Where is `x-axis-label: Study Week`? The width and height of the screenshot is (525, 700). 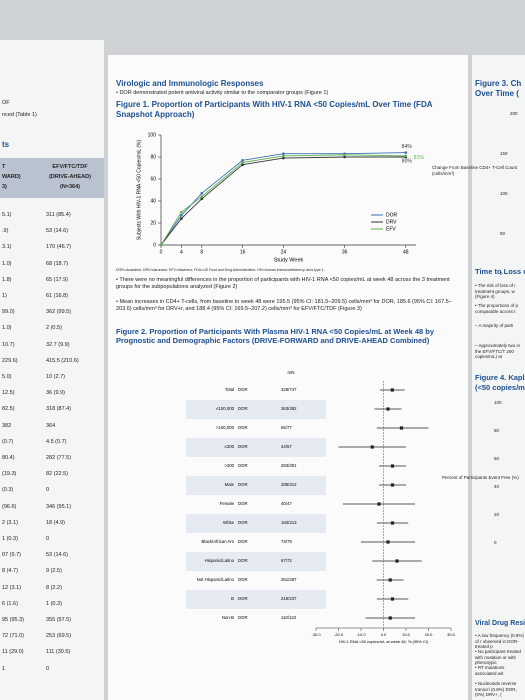
x-axis-label: Study Week is located at coordinates (289, 260).